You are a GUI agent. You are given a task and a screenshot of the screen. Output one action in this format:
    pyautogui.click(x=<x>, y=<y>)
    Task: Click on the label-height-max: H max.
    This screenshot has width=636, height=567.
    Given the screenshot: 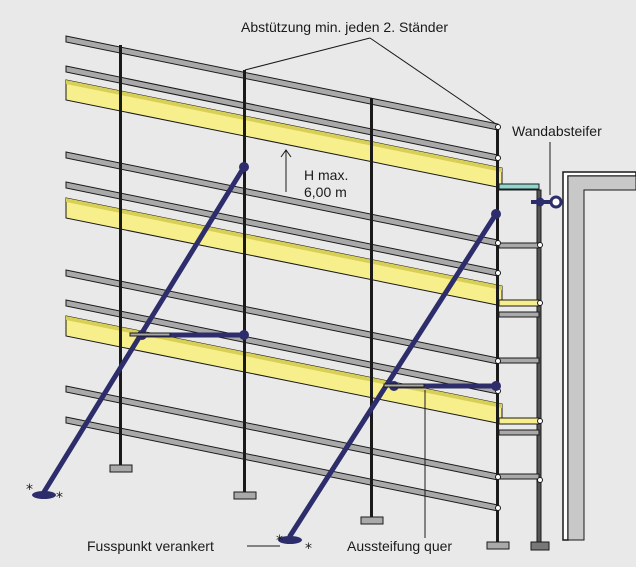 What is the action you would take?
    pyautogui.click(x=326, y=175)
    